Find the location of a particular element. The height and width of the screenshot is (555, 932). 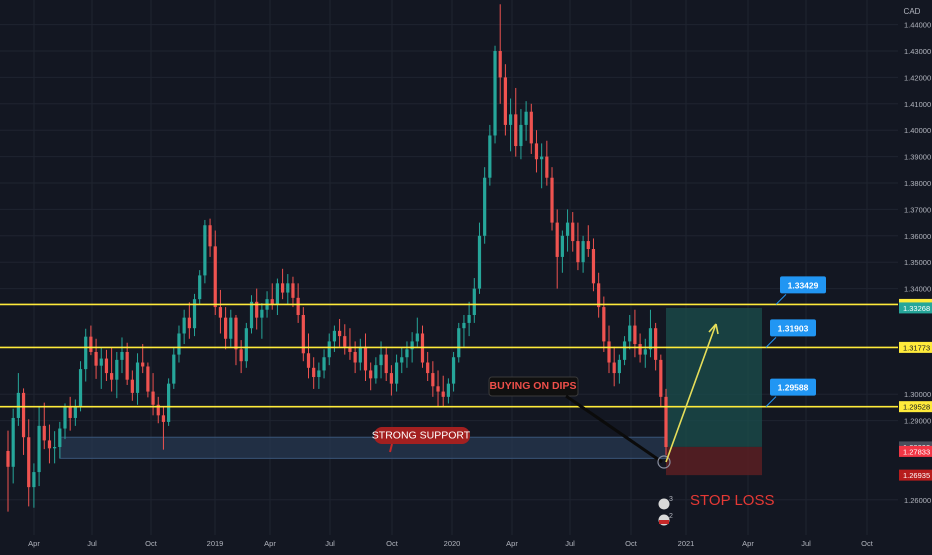

price-tag-label: 1.31773 is located at coordinates (916, 347).